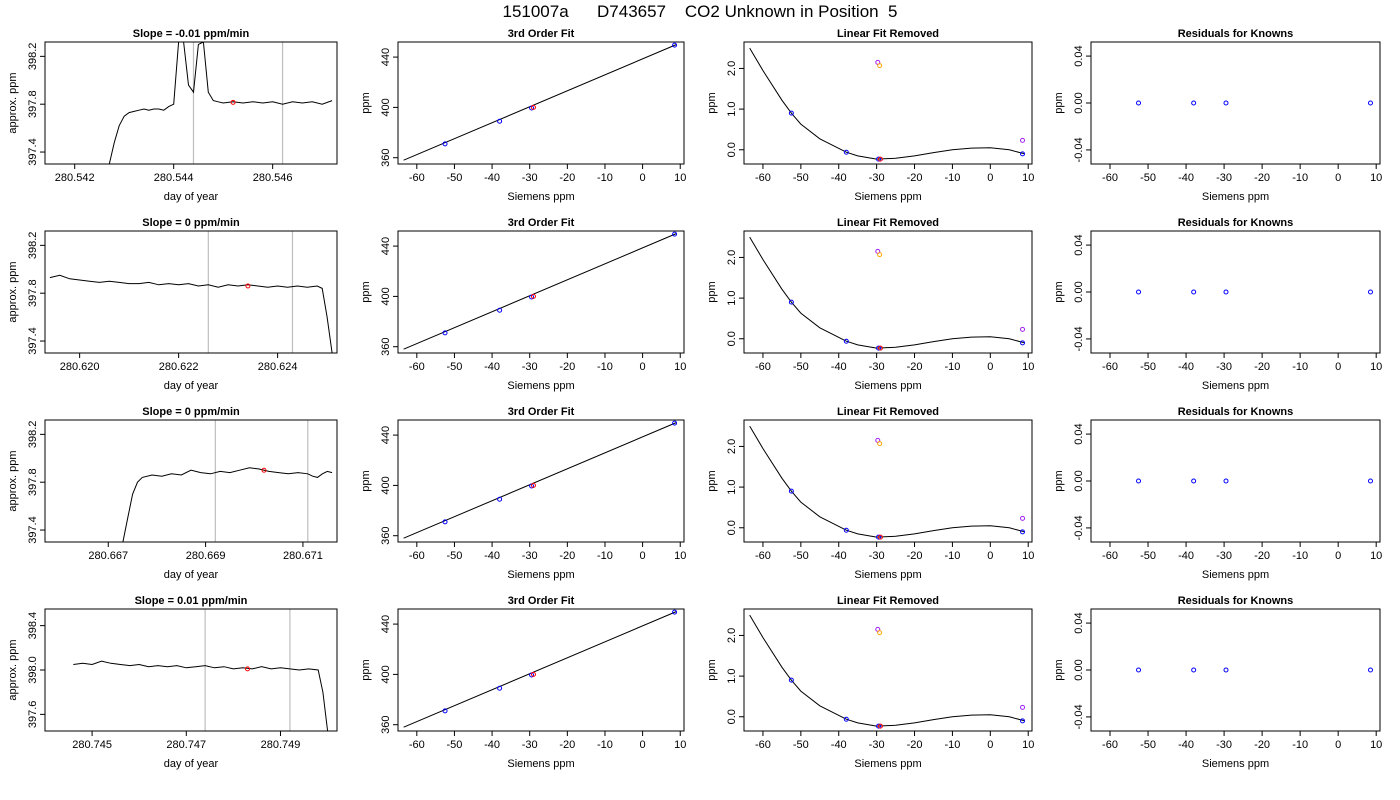 The image size is (1400, 800). I want to click on y-tick-label: -0.04, so click(1079, 527).